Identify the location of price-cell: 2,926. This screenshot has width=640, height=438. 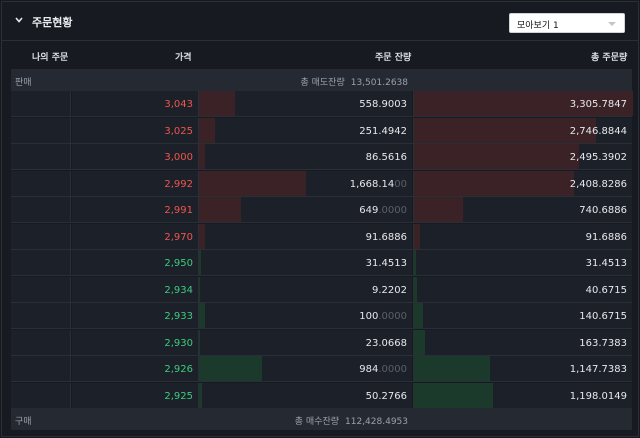
(135, 368).